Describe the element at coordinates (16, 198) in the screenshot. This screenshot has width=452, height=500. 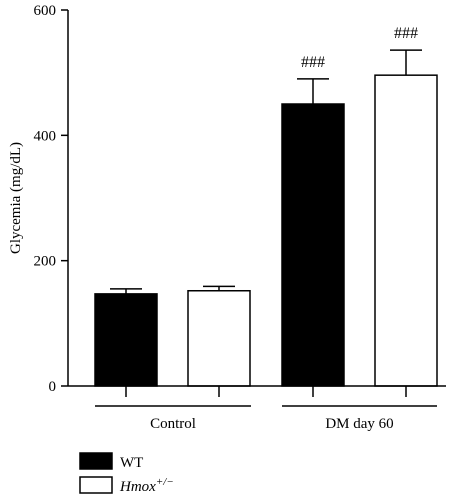
I see `y-axis-title: Glycemia (mg/dL)` at that location.